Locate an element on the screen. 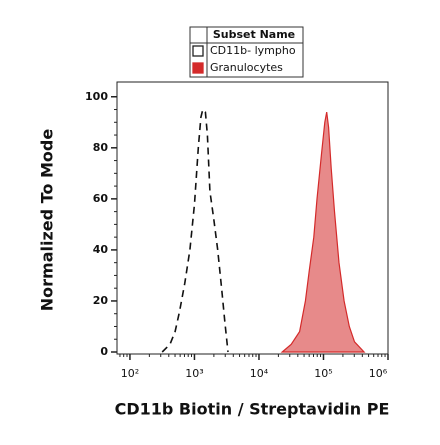  y-tick-label: 60 is located at coordinates (101, 198).